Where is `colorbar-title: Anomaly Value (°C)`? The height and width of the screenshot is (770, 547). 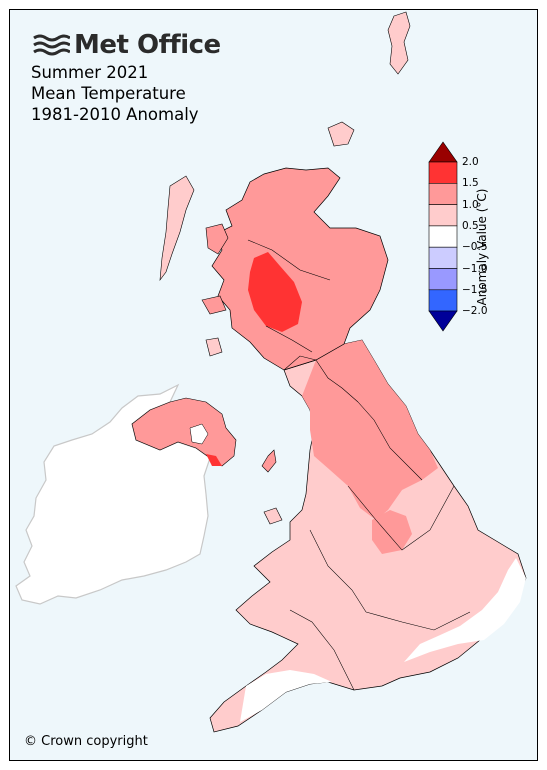
colorbar-title: Anomaly Value (°C) is located at coordinates (482, 247).